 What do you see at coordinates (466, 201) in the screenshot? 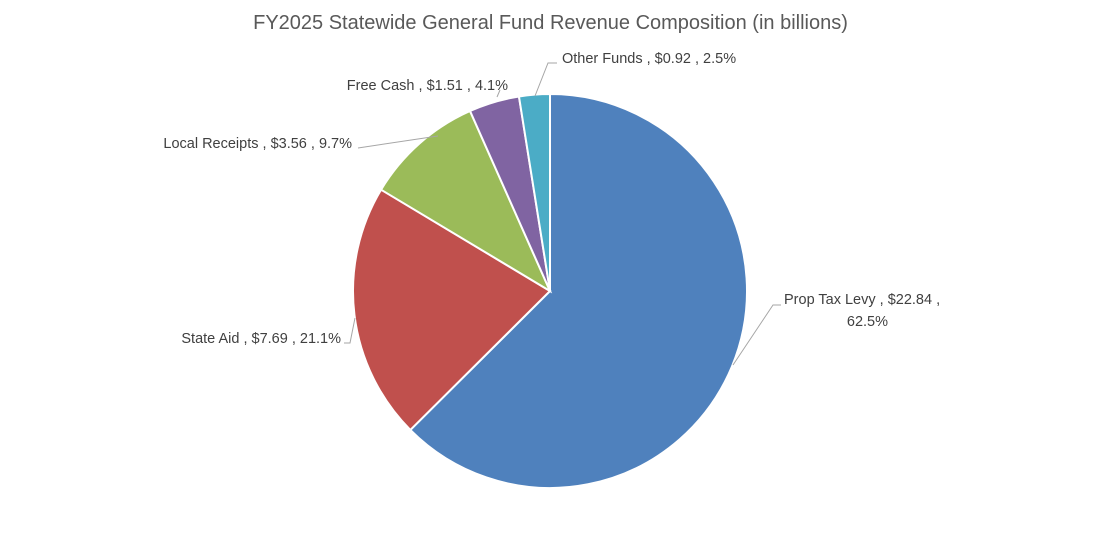
I see `pie-slice-local-receipts` at bounding box center [466, 201].